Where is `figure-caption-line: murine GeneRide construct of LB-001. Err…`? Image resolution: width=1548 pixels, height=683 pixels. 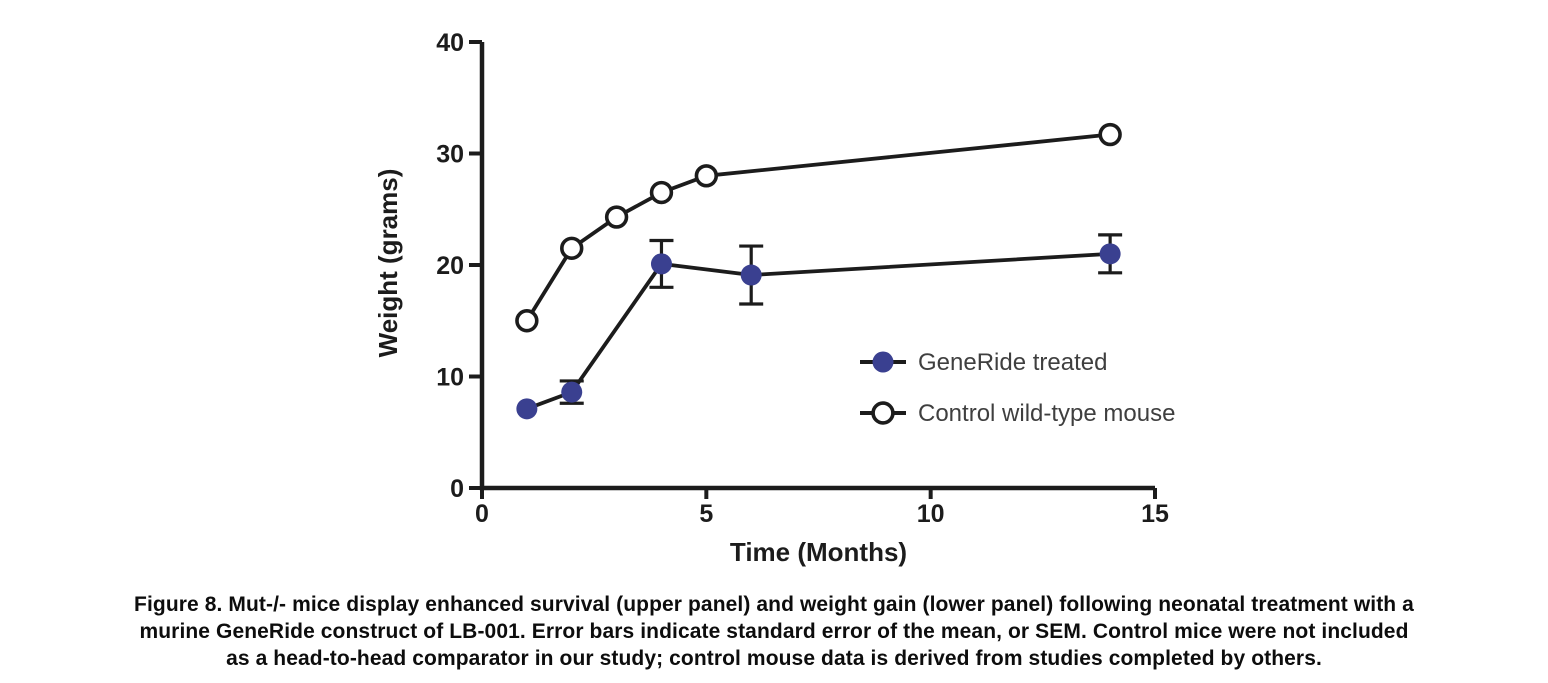 figure-caption-line: murine GeneRide construct of LB-001. Err… is located at coordinates (774, 631).